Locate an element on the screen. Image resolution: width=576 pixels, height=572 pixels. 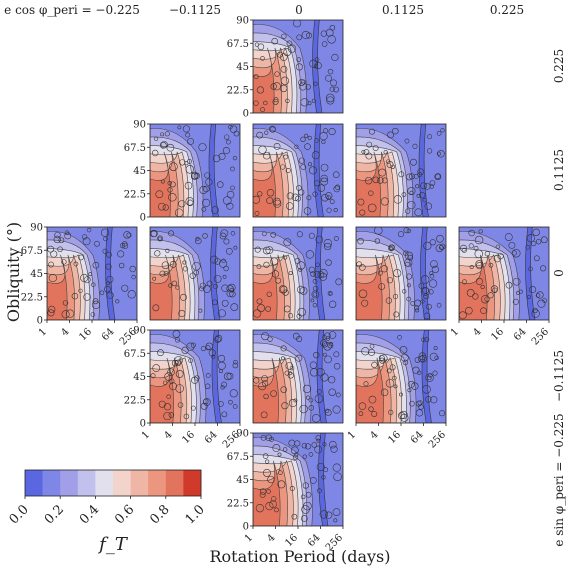
x-tick-label: 16 is located at coordinates (85, 334).